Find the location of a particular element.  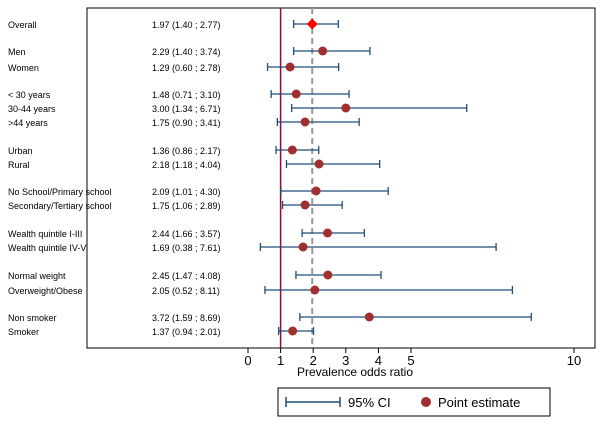

legend-point-label: Point estimate is located at coordinates (479, 402).